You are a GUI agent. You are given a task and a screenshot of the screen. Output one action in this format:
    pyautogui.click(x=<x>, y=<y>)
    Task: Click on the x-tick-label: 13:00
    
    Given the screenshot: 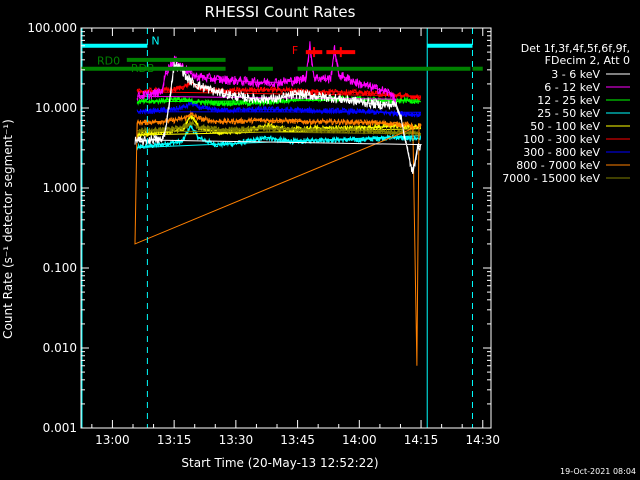 What is the action you would take?
    pyautogui.click(x=112, y=440)
    